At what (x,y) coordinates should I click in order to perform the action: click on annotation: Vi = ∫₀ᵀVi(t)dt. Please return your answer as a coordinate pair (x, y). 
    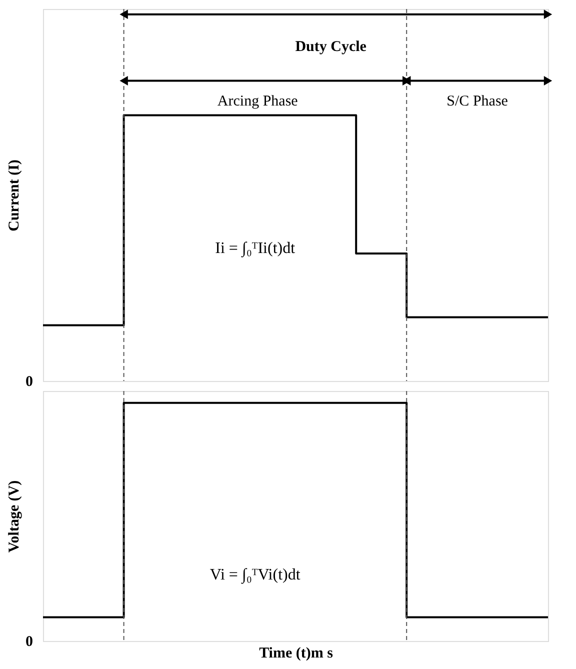
    Looking at the image, I should click on (255, 575).